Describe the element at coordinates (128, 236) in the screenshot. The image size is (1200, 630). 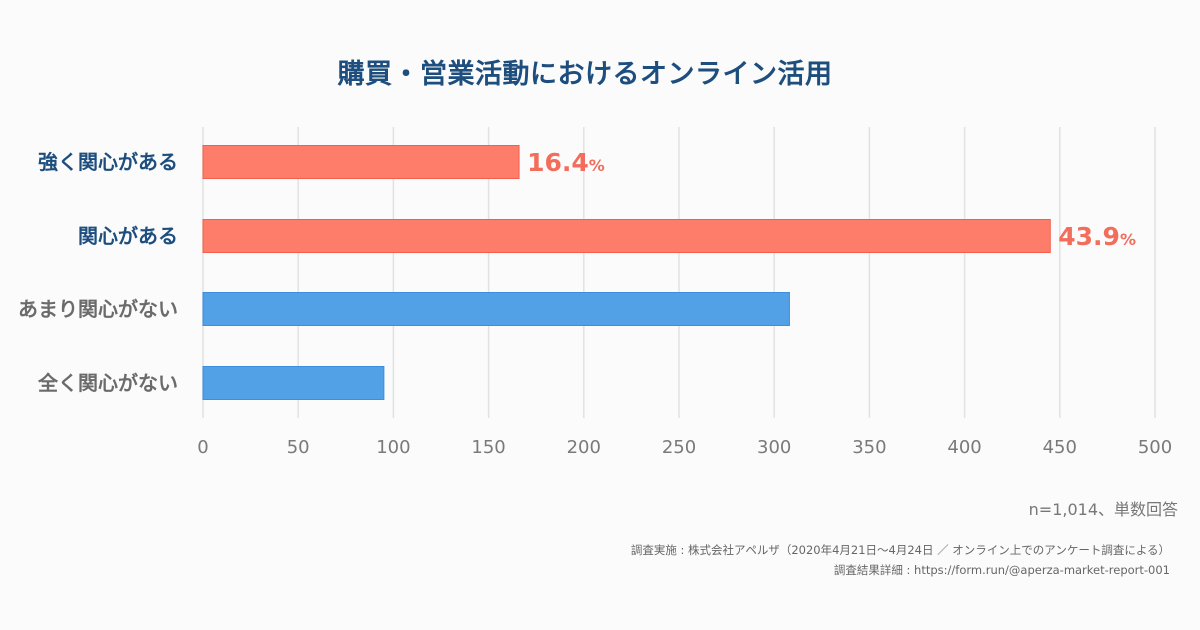
I see `category-label: 関心がある` at that location.